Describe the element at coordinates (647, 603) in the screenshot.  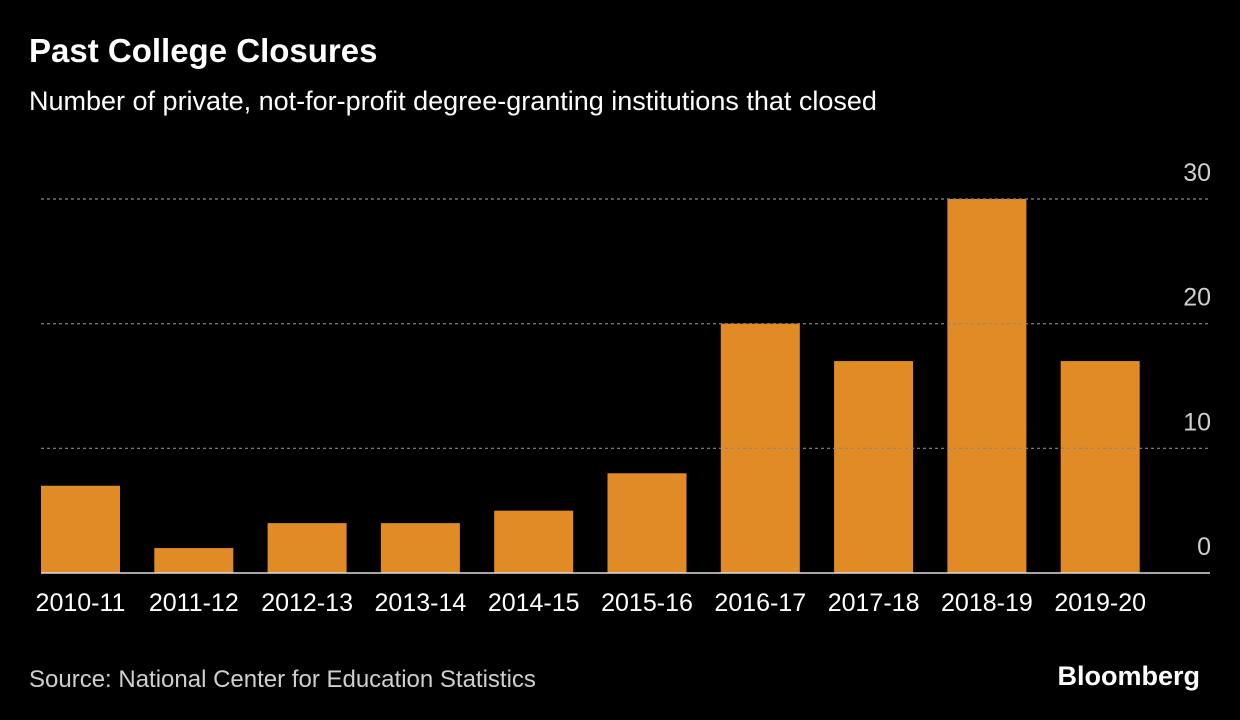
I see `x-tick-label: 2015-16` at that location.